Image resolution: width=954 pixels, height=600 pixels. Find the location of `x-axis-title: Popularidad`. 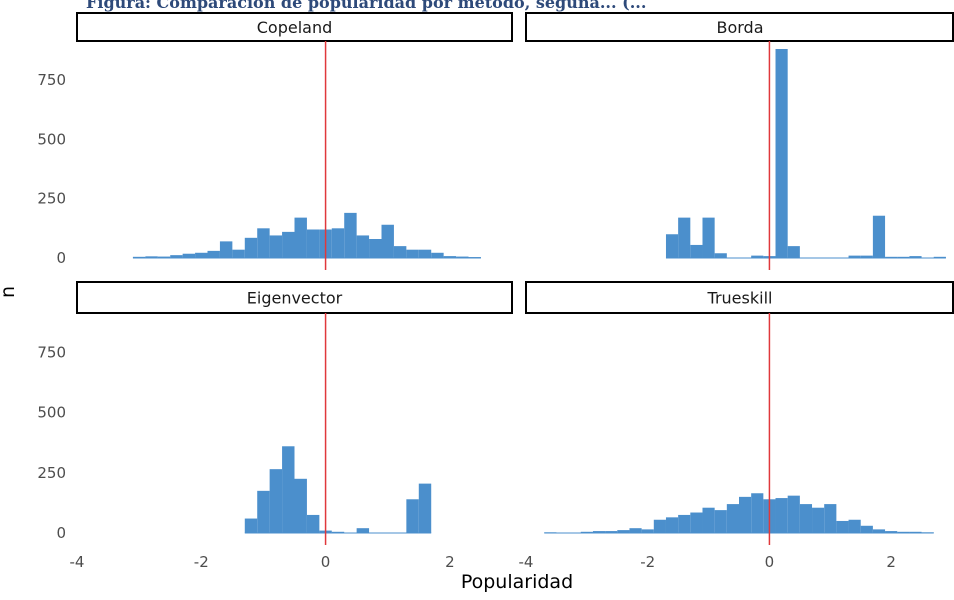

x-axis-title: Popularidad is located at coordinates (517, 582).